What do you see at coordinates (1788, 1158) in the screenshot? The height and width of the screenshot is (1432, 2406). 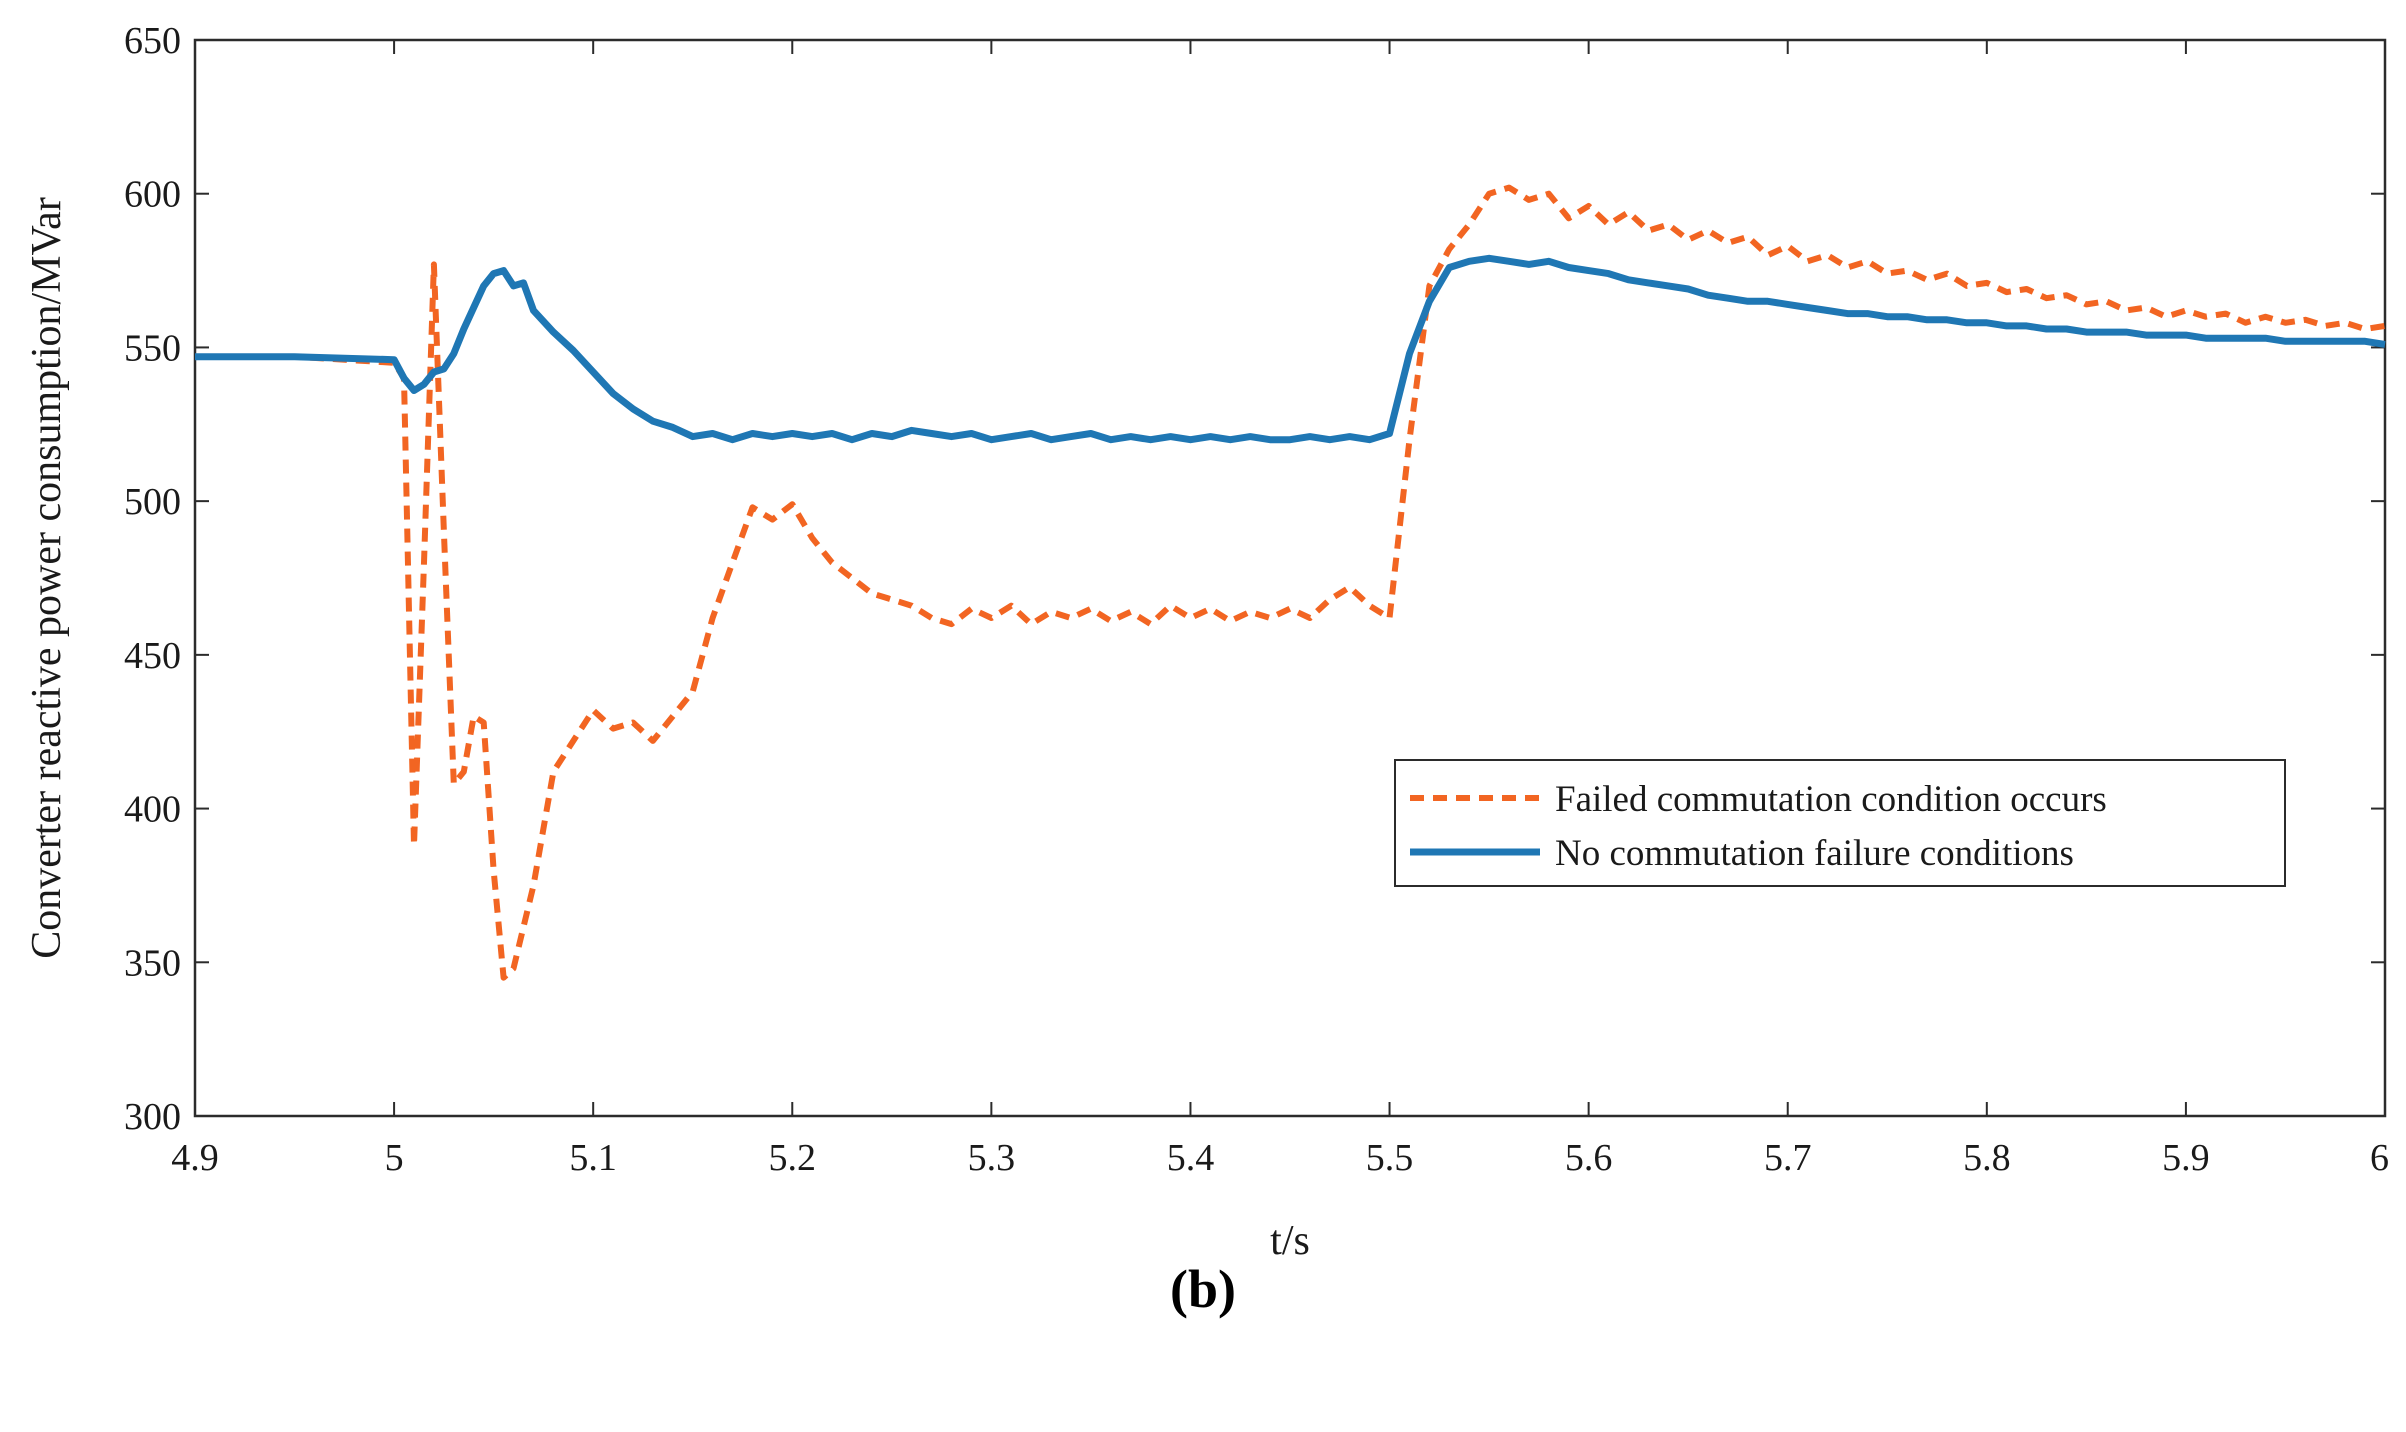 I see `x-tick-label: 5.7` at bounding box center [1788, 1158].